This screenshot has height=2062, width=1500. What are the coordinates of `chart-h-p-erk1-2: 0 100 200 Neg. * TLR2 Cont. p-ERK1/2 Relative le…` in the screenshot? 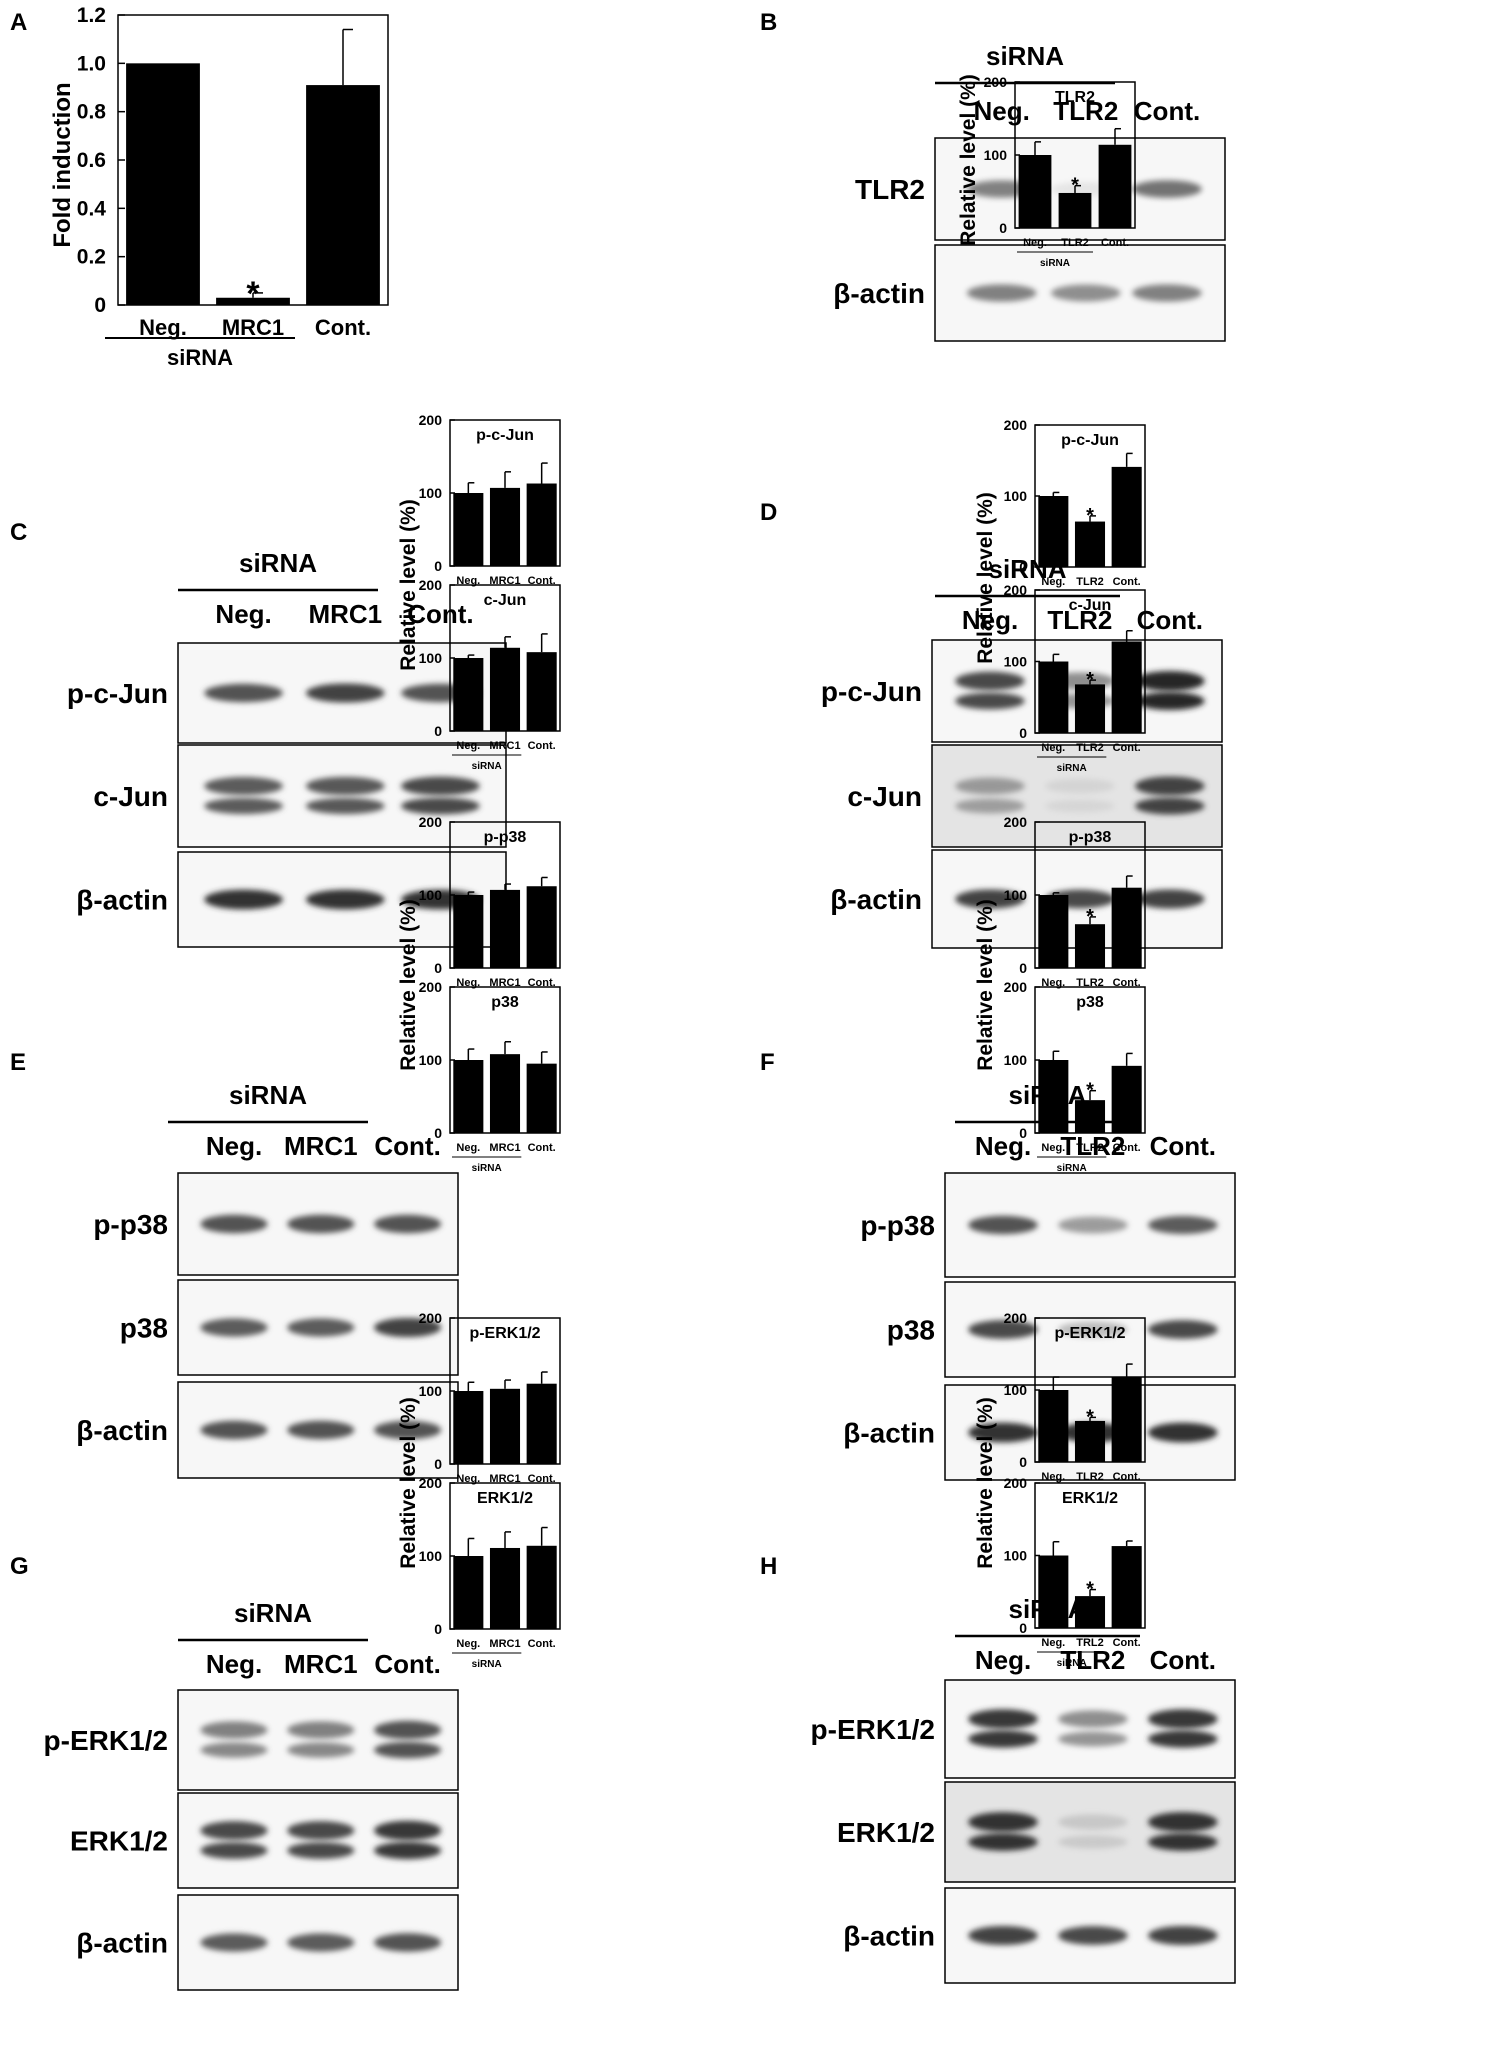 It's located at (1060, 1439).